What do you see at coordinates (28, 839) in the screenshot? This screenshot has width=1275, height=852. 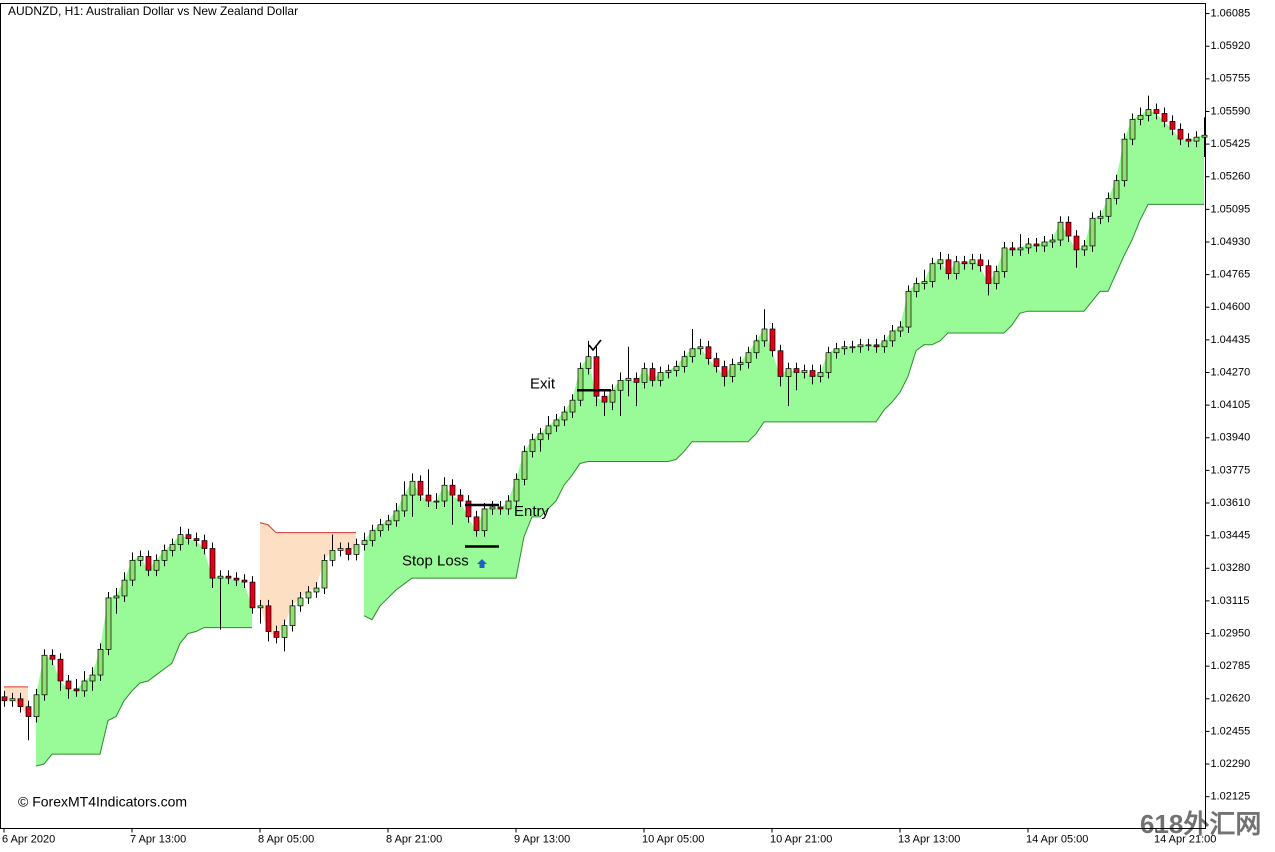 I see `x-tick-label: 6 Apr 2020` at bounding box center [28, 839].